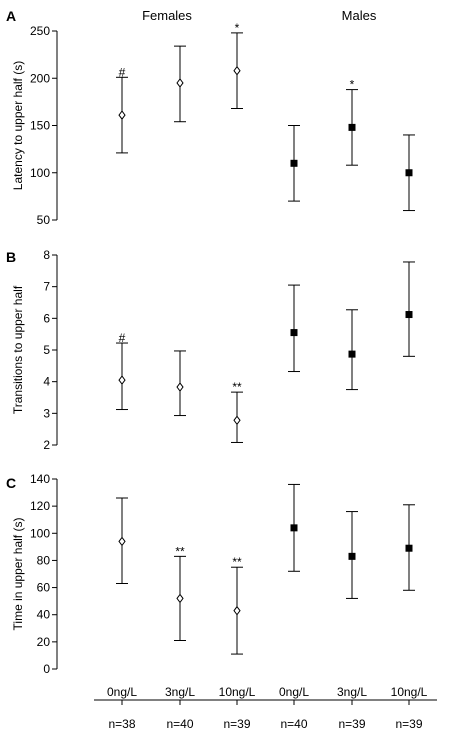 Image resolution: width=459 pixels, height=735 pixels. What do you see at coordinates (18, 574) in the screenshot?
I see `y-axis-title: Time in upper half (s)` at bounding box center [18, 574].